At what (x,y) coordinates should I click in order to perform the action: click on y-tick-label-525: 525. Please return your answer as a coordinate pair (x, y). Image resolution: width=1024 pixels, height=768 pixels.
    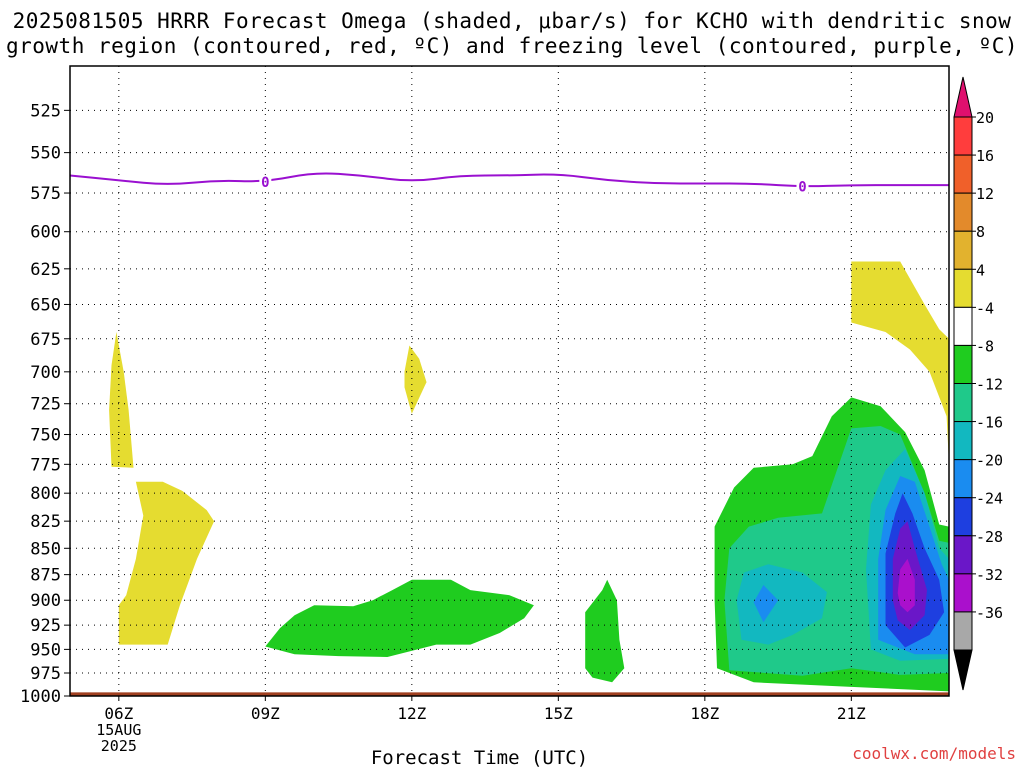
    Looking at the image, I should click on (45, 111).